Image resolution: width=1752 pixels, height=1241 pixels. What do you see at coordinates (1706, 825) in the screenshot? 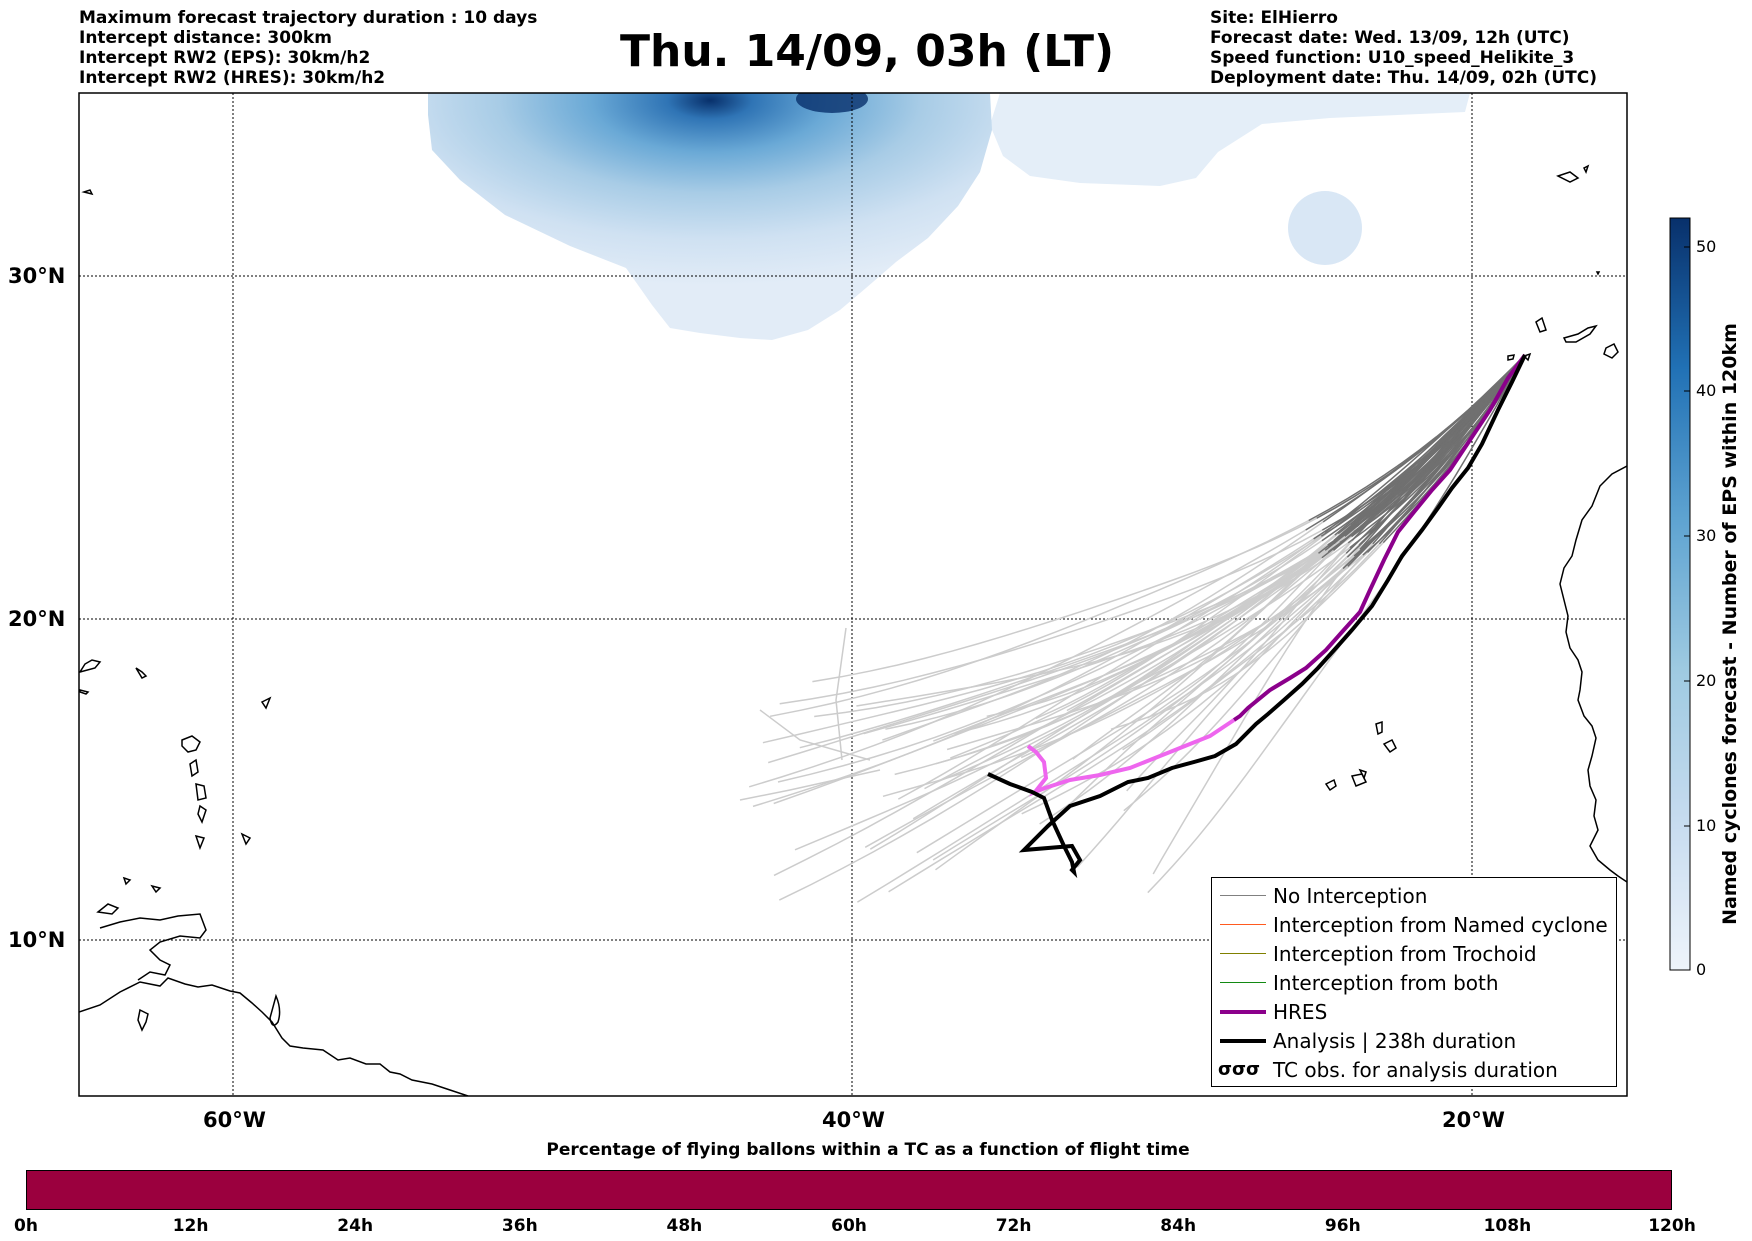
I see `colorbar-tick-10: 10` at bounding box center [1706, 825].